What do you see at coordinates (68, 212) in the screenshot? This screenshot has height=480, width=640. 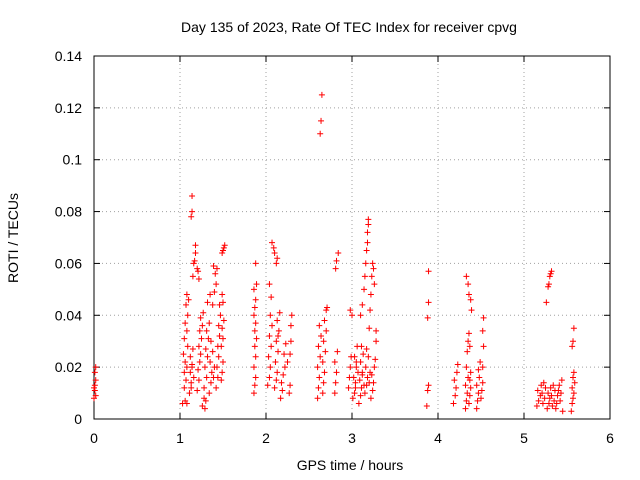 I see `y-tick-label: 0.08` at bounding box center [68, 212].